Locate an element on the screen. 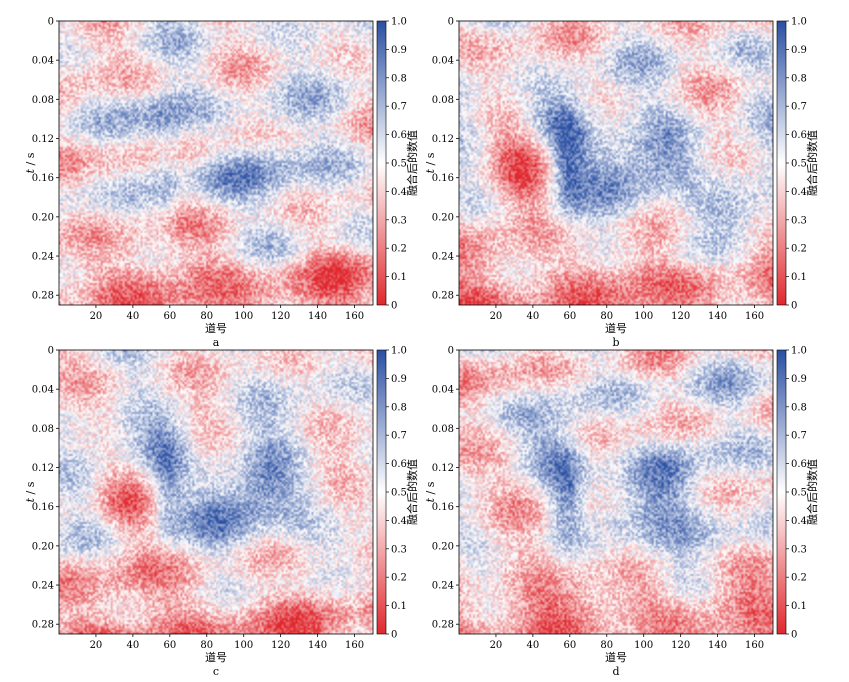 The image size is (849, 682). panel-letter: b is located at coordinates (615, 342).